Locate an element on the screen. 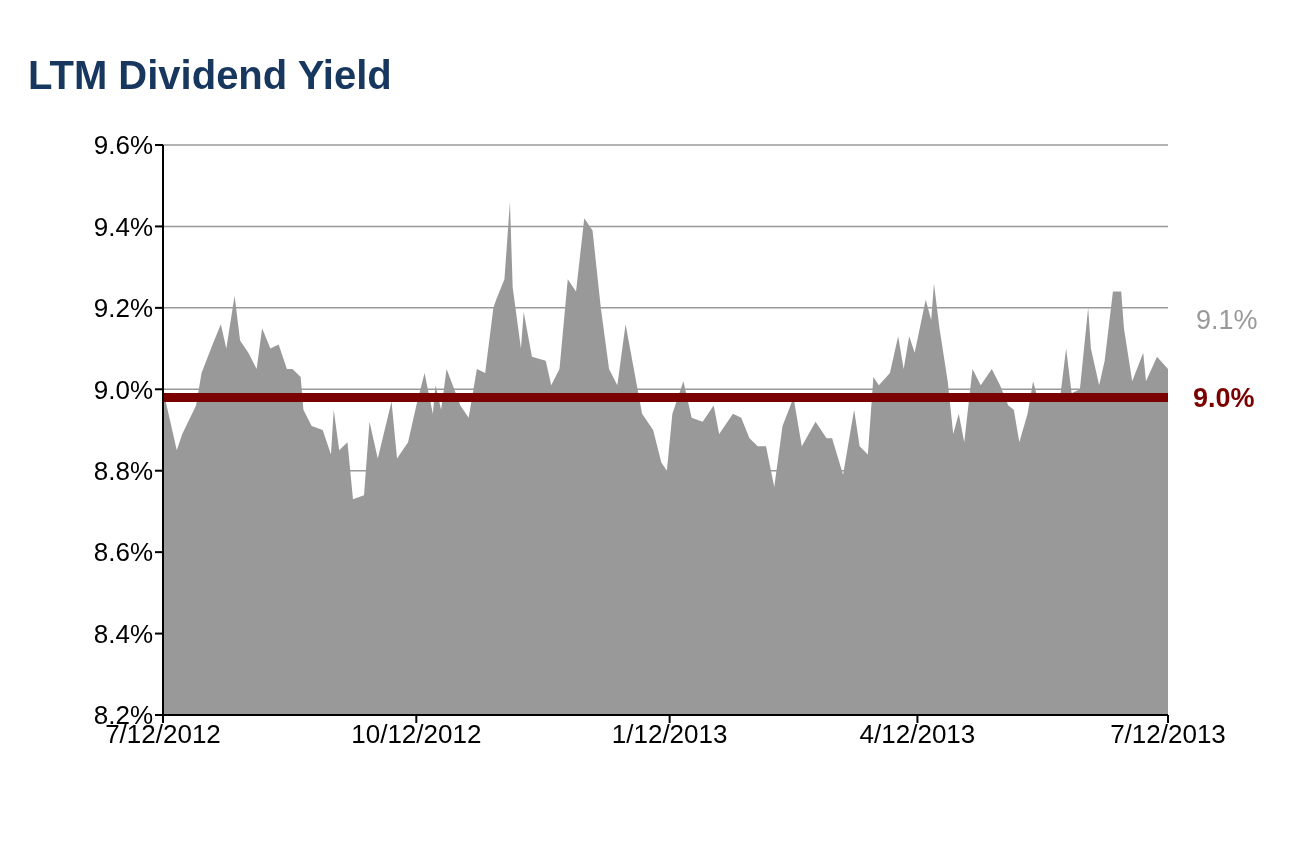 This screenshot has width=1311, height=854. y-tick-label: 9.2% is located at coordinates (123, 308).